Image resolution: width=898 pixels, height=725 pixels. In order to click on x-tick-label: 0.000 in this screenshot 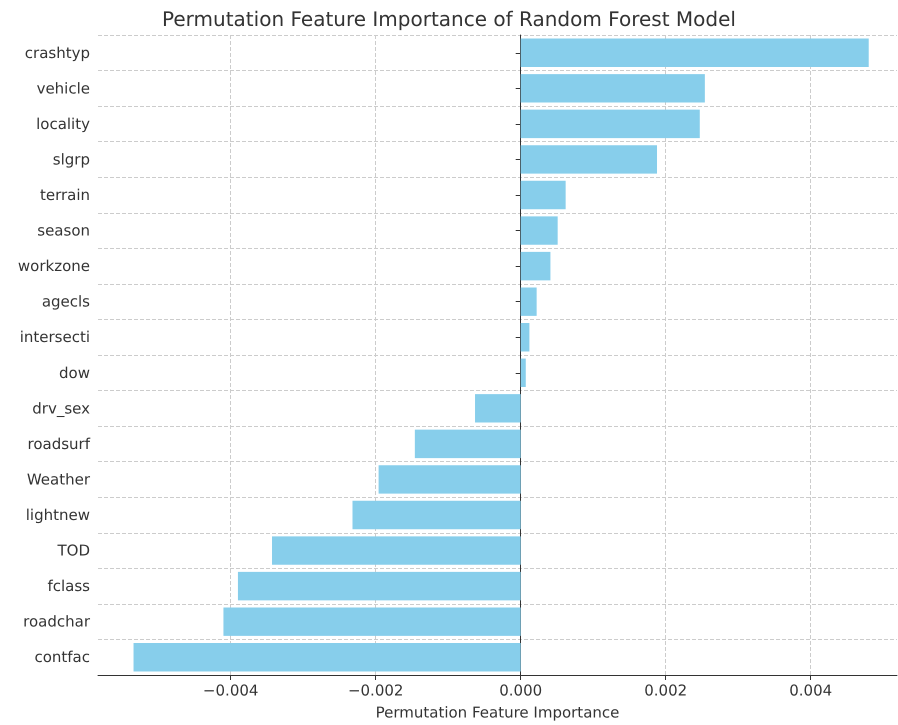, I will do `click(520, 691)`.